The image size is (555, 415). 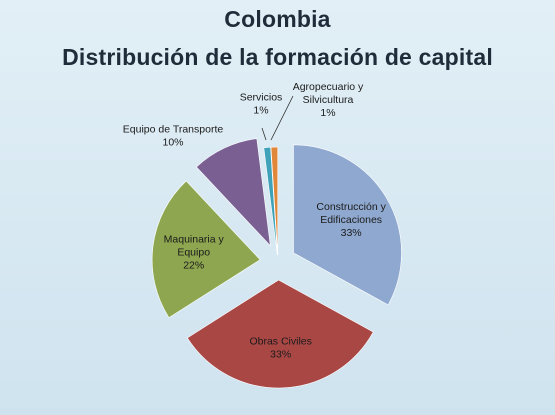 I want to click on leader-line-servicios, so click(x=264, y=134).